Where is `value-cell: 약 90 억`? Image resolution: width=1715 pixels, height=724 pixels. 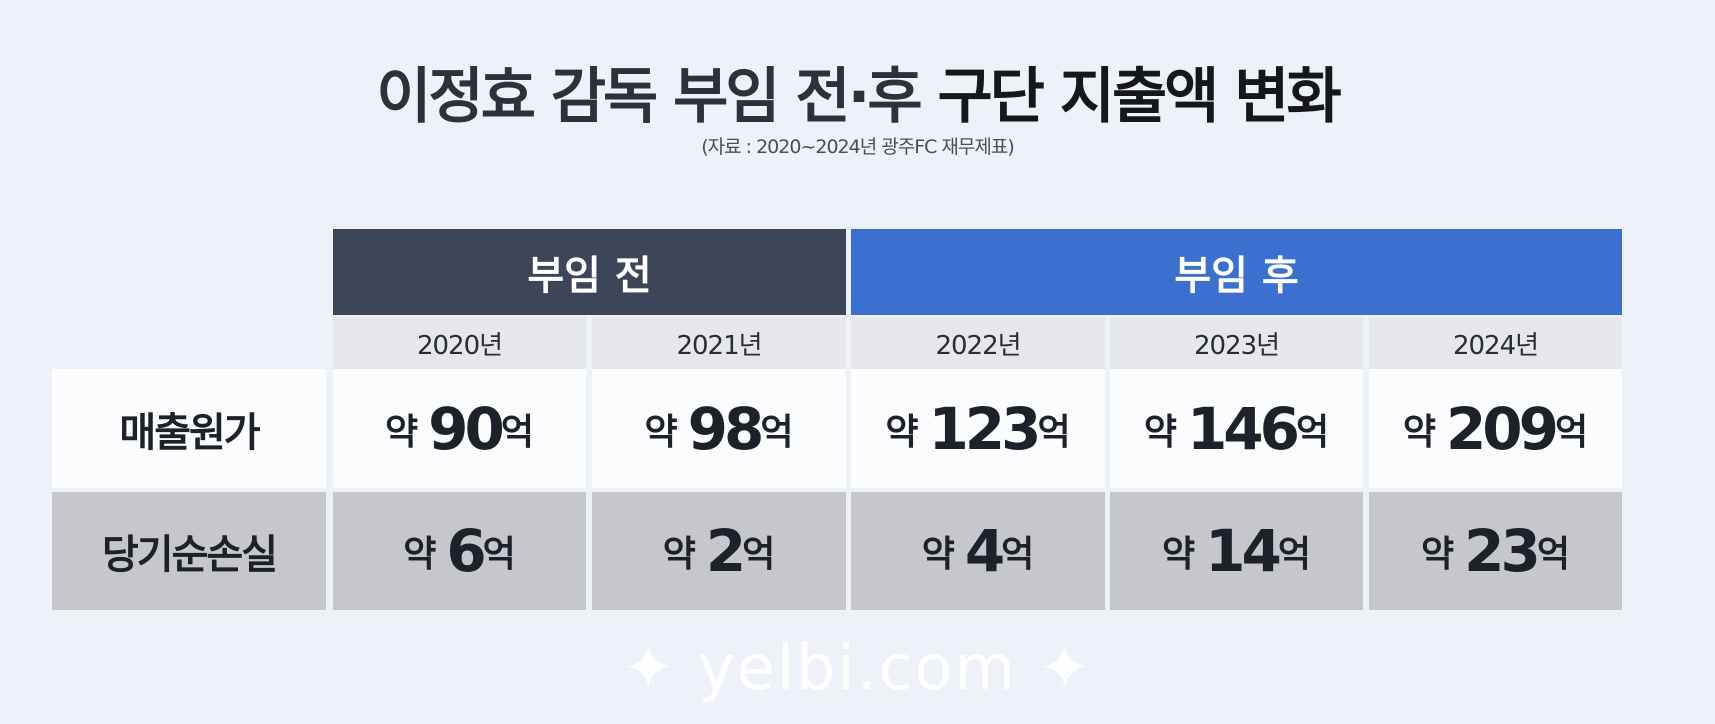
value-cell: 약 90 억 is located at coordinates (459, 428).